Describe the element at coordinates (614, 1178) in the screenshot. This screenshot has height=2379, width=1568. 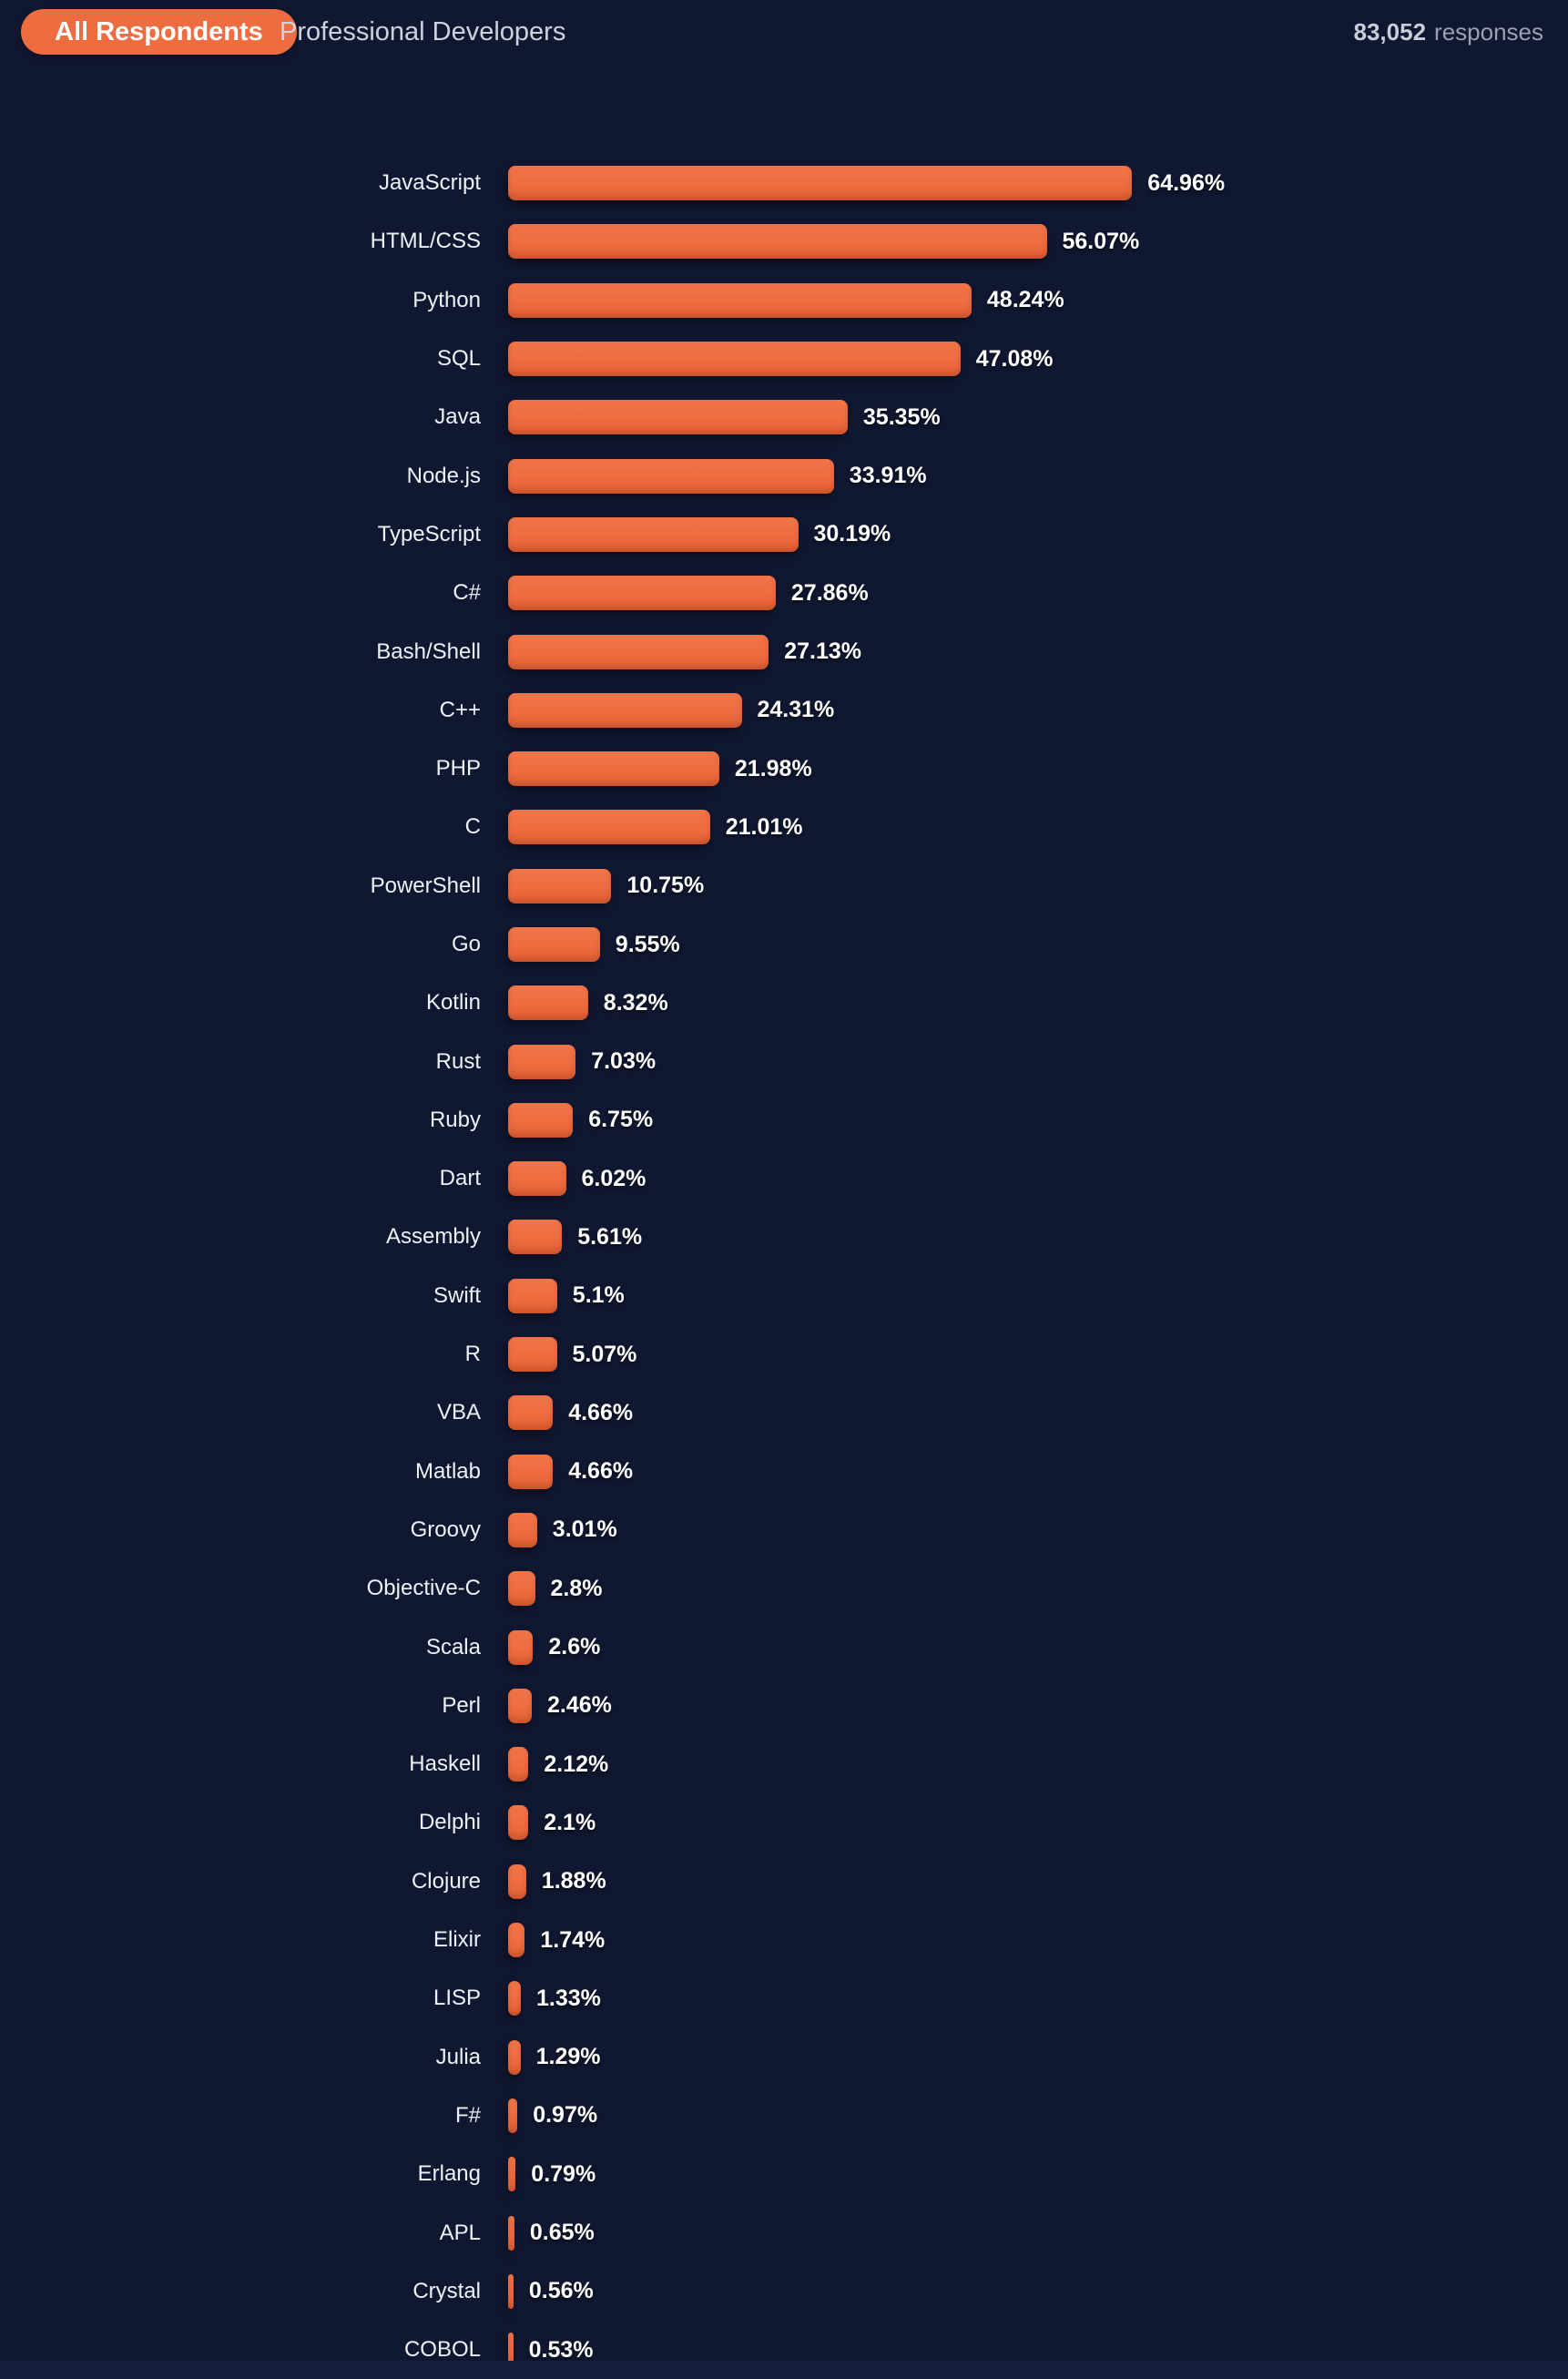
I see `value-label: 6.02%` at that location.